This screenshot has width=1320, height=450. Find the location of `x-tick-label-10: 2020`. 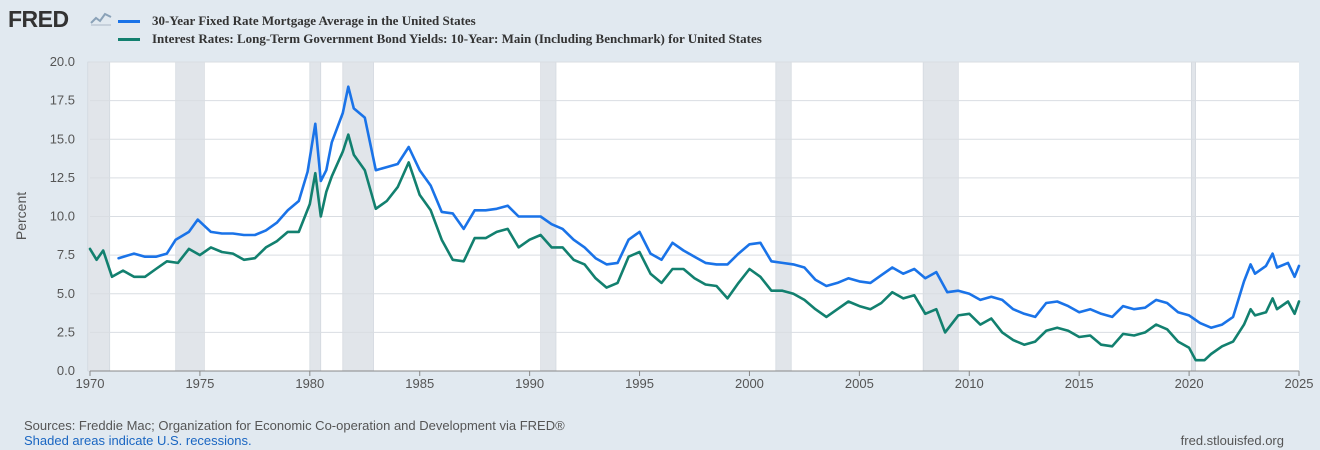

x-tick-label-10: 2020 is located at coordinates (1189, 383).